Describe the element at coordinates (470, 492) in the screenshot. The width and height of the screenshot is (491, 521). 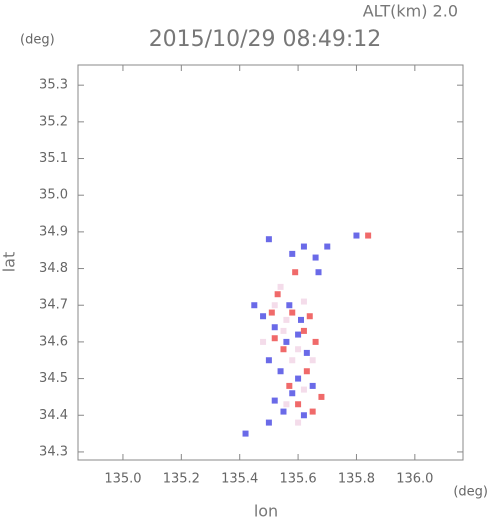
I see `x-unit: (deg)` at that location.